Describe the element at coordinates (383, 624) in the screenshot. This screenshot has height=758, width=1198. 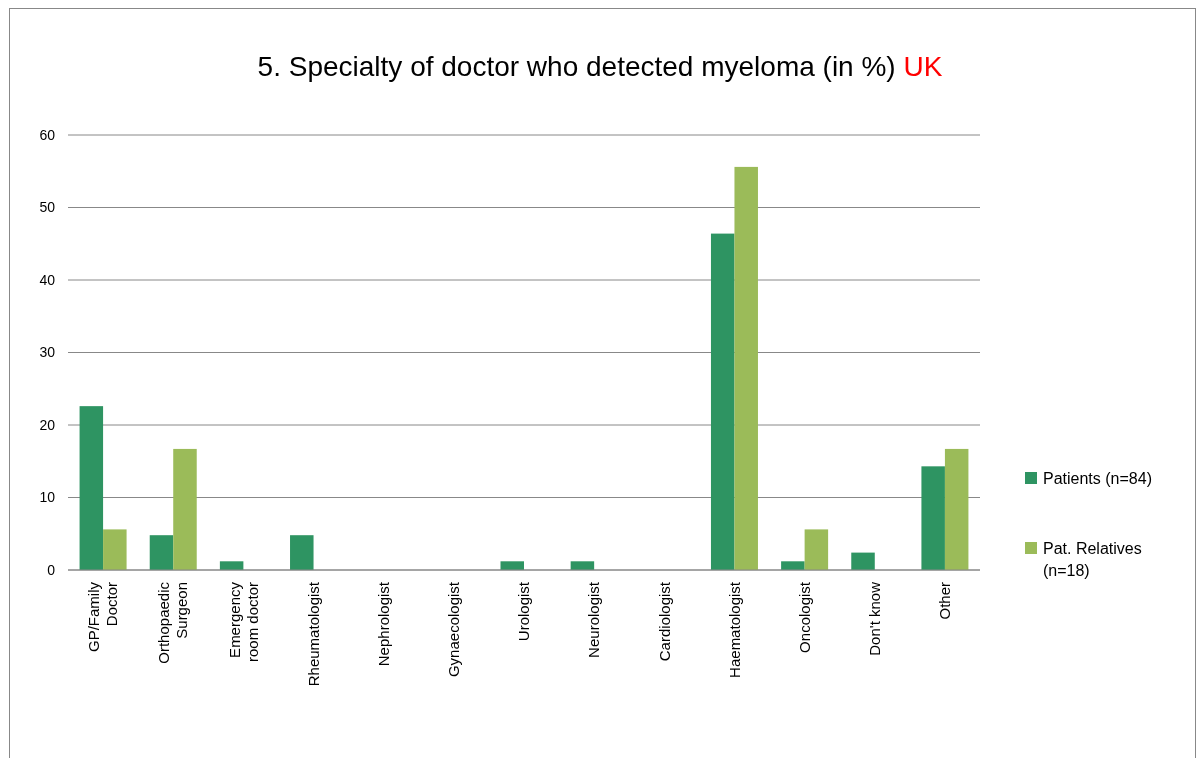
I see `x-tick-label: Nephrologist` at that location.